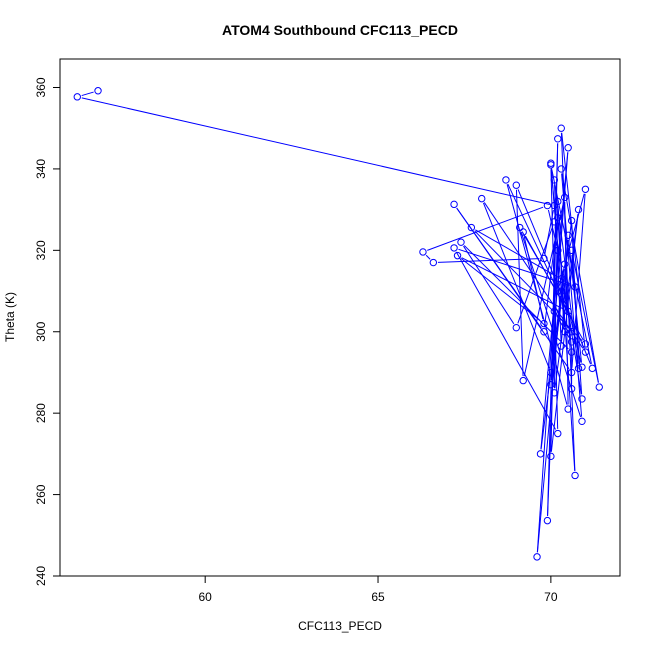  What do you see at coordinates (340, 626) in the screenshot?
I see `x-axis-label: CFC113_PECD` at bounding box center [340, 626].